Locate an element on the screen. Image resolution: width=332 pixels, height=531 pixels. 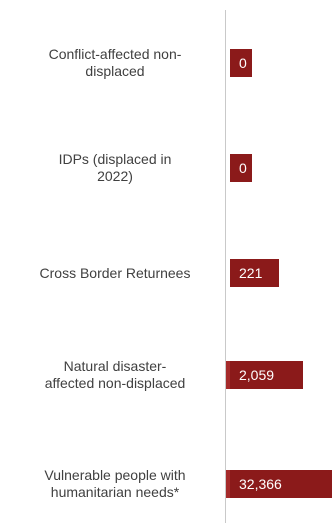
category-label-line: Cross Border Returnees is located at coordinates (115, 272).